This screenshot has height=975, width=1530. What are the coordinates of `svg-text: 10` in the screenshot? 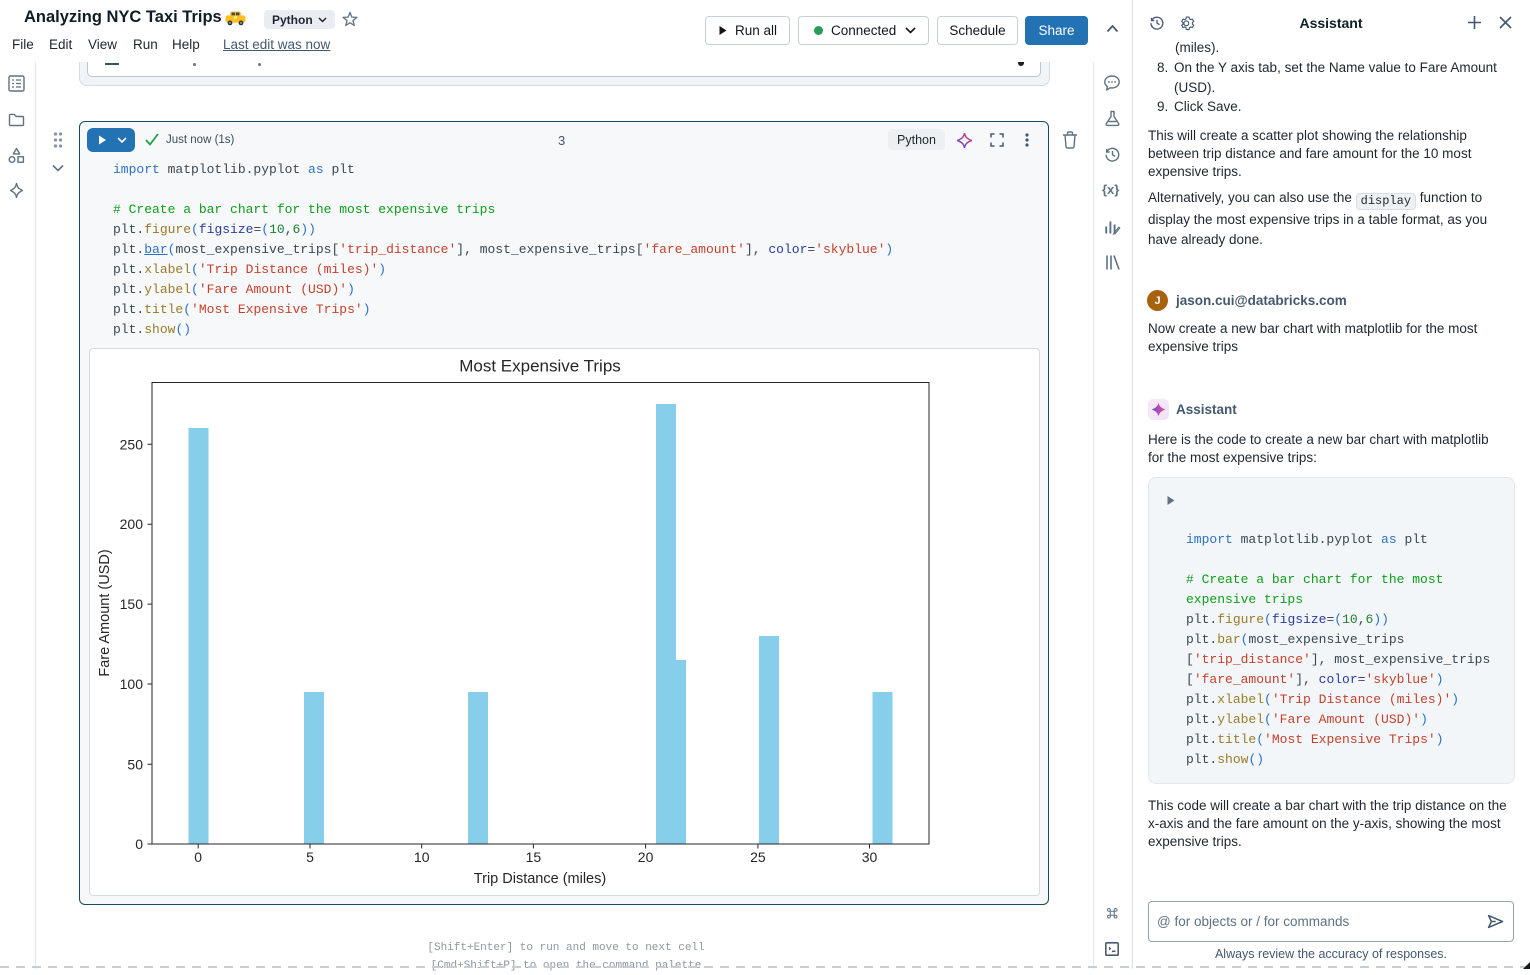 It's located at (422, 857).